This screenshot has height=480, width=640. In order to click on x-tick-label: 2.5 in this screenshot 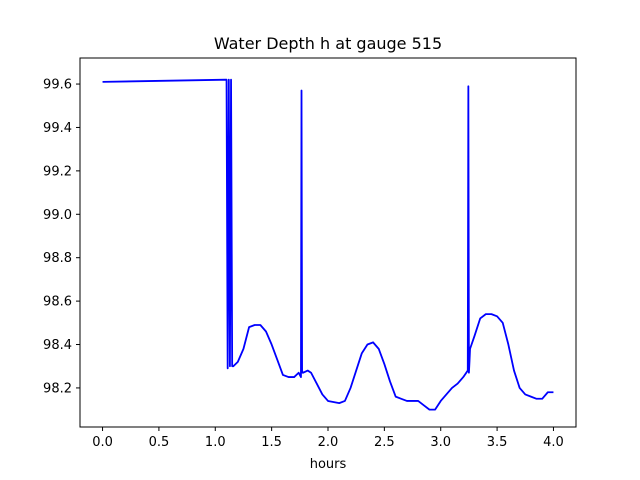, I will do `click(384, 442)`.